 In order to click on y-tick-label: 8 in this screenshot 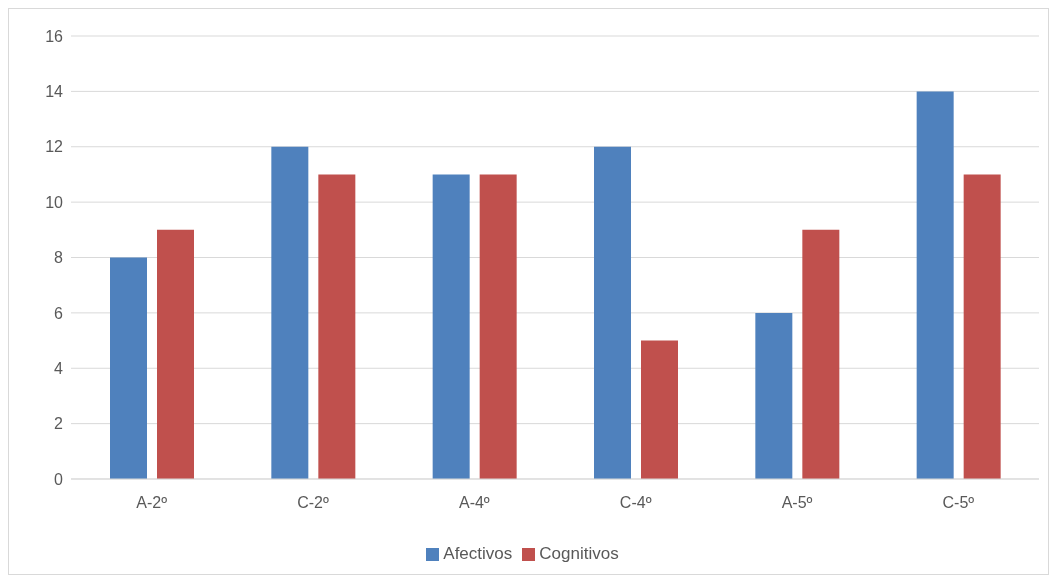, I will do `click(59, 258)`.